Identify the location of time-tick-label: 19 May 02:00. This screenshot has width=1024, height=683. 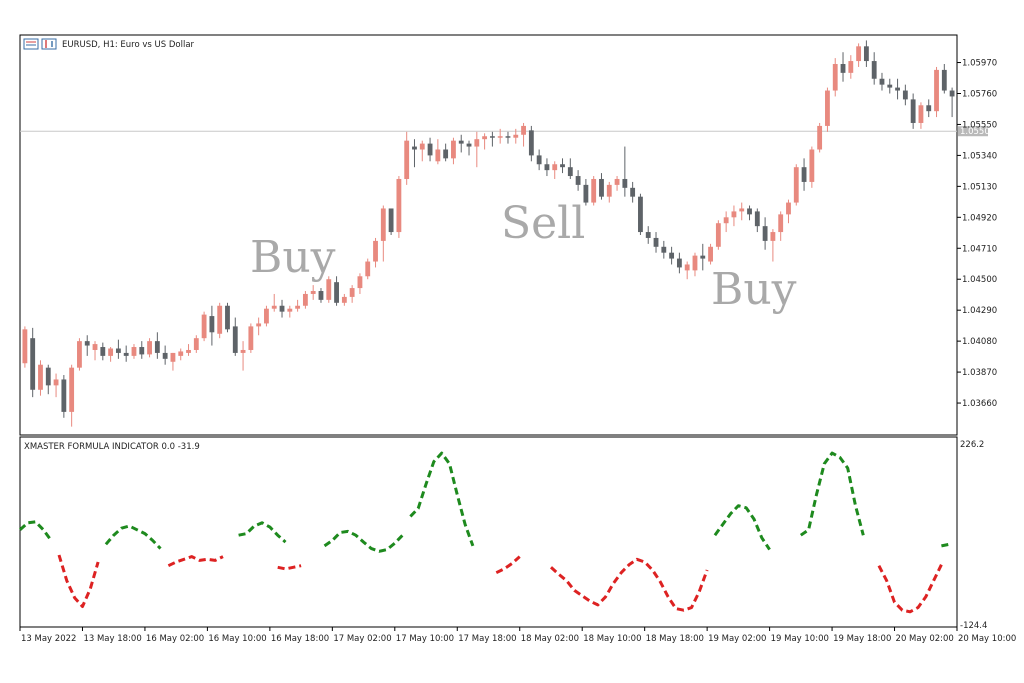
(737, 639).